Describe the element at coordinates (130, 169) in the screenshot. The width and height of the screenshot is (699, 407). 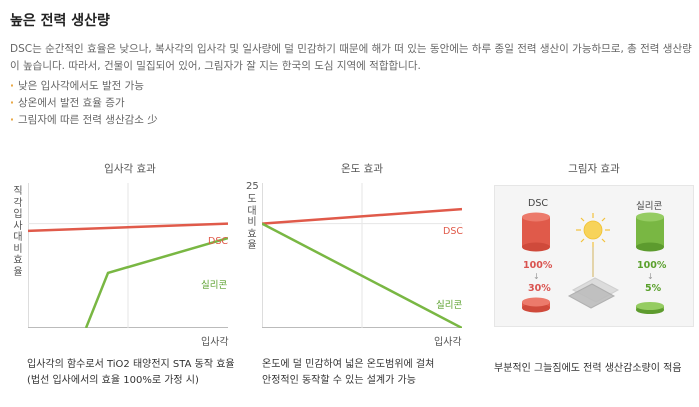
I see `chart1-title: 입사각 효과` at that location.